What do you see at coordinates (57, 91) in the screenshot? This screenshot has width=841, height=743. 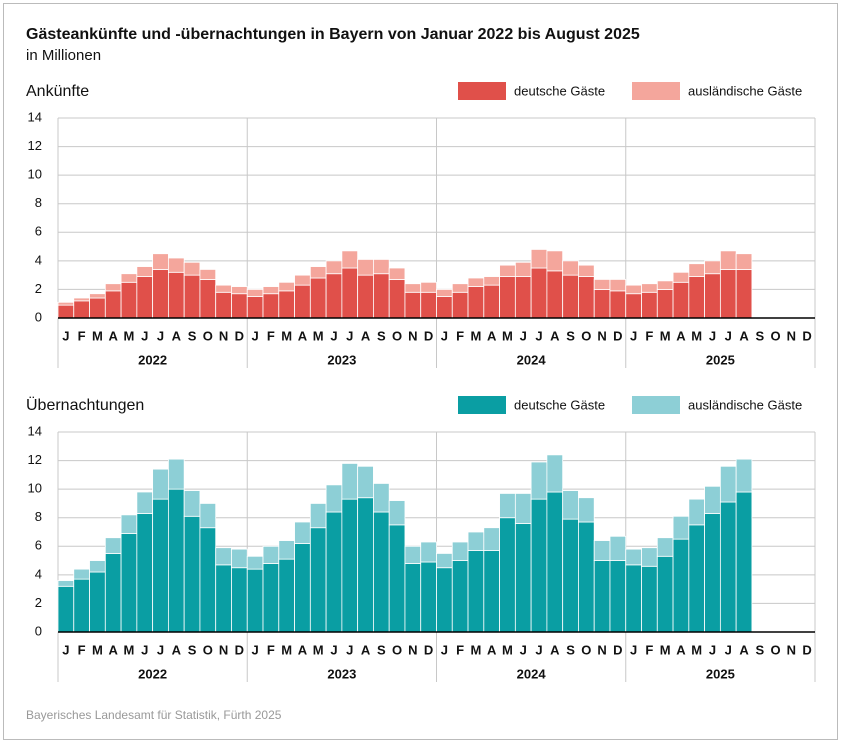 I see `chart-title: Ankünfte` at bounding box center [57, 91].